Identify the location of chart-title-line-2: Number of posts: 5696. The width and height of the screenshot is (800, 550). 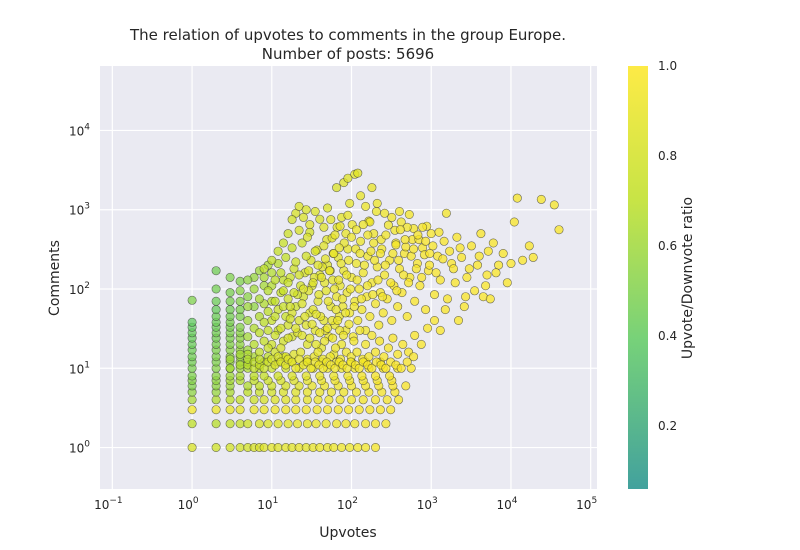
(348, 54).